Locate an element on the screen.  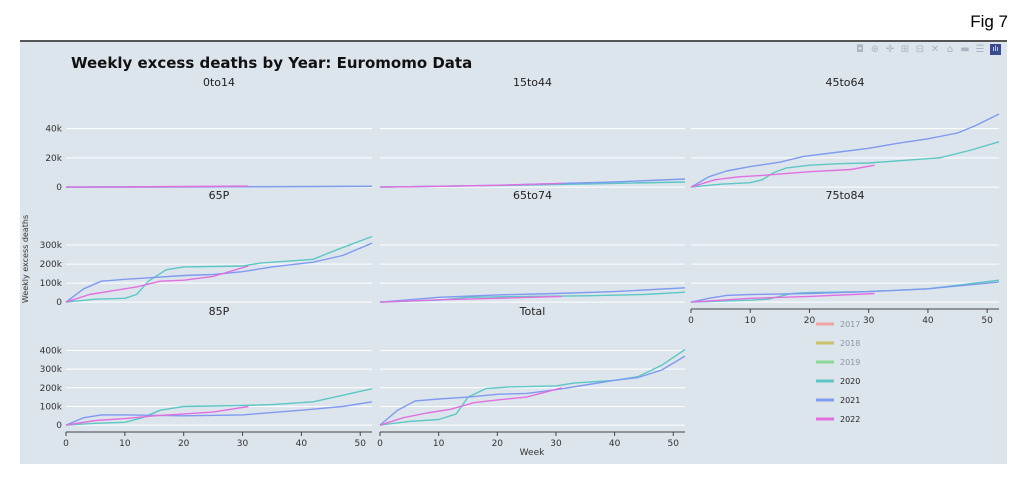
panel-75to84-xtick-label: 50 is located at coordinates (987, 321).